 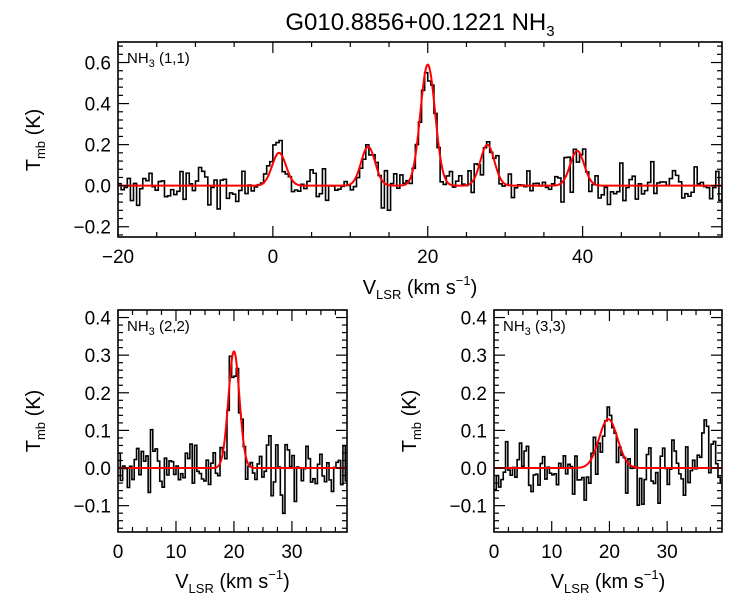 What do you see at coordinates (582, 257) in the screenshot?
I see `x-tick-label: 40` at bounding box center [582, 257].